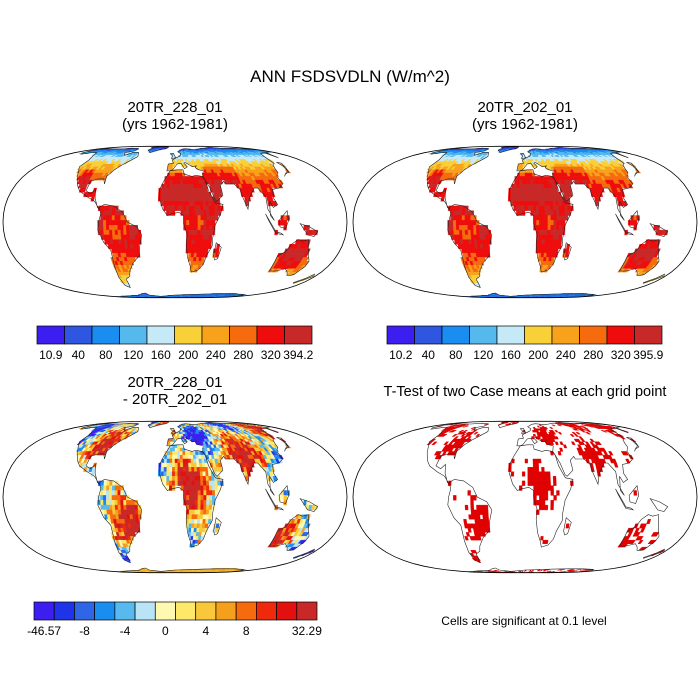  What do you see at coordinates (175, 497) in the screenshot?
I see `world-map-difference` at bounding box center [175, 497].